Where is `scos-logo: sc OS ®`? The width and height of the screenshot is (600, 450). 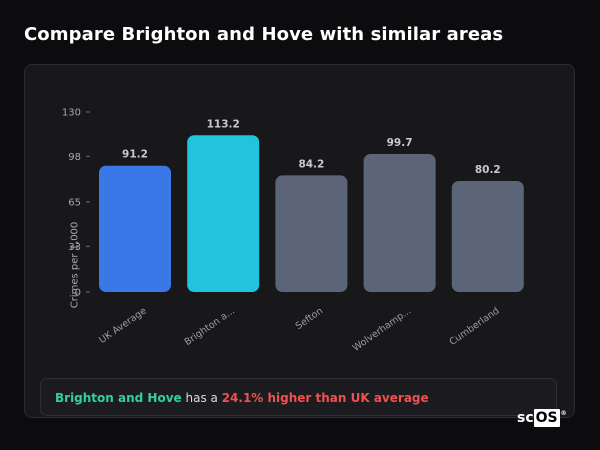 scos-logo: sc OS ® is located at coordinates (542, 418).